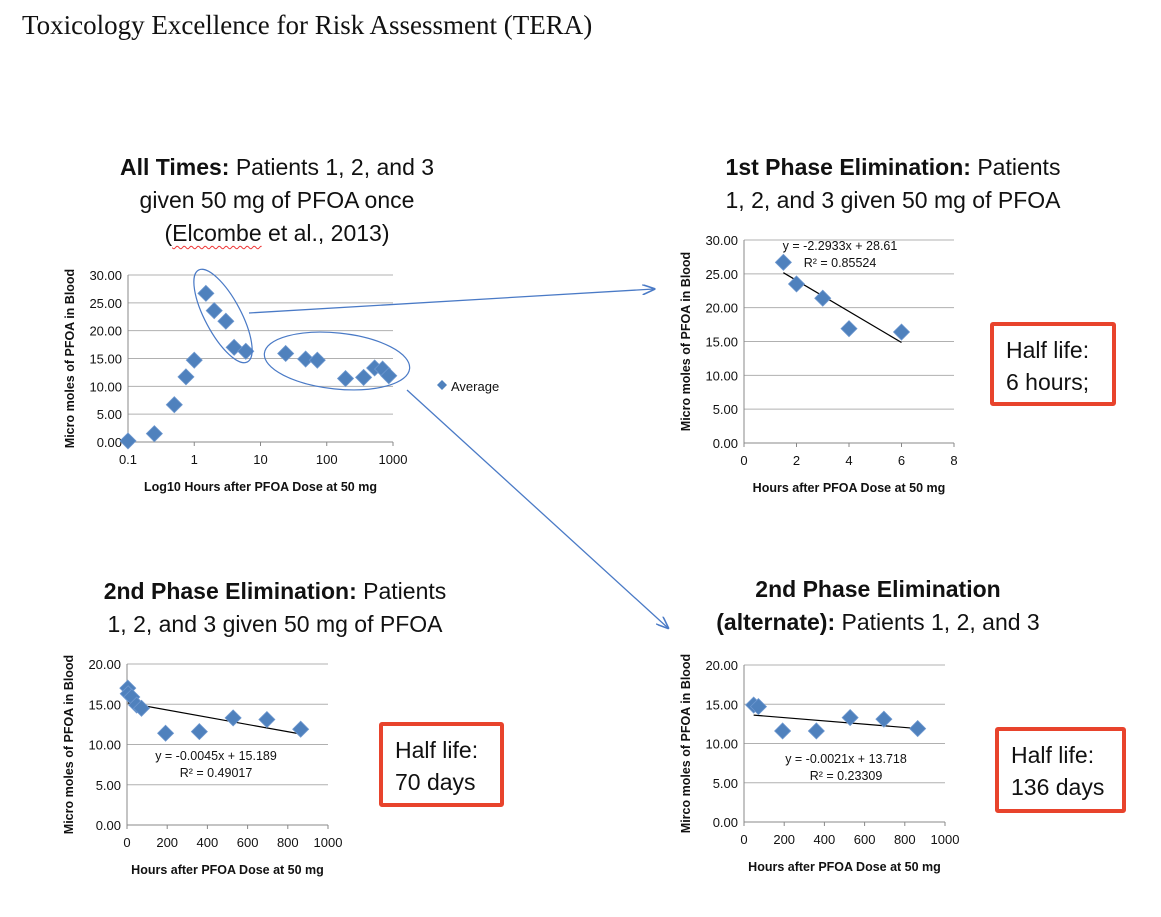  Describe the element at coordinates (128, 459) in the screenshot. I see `x-tick-label: 0.1` at that location.